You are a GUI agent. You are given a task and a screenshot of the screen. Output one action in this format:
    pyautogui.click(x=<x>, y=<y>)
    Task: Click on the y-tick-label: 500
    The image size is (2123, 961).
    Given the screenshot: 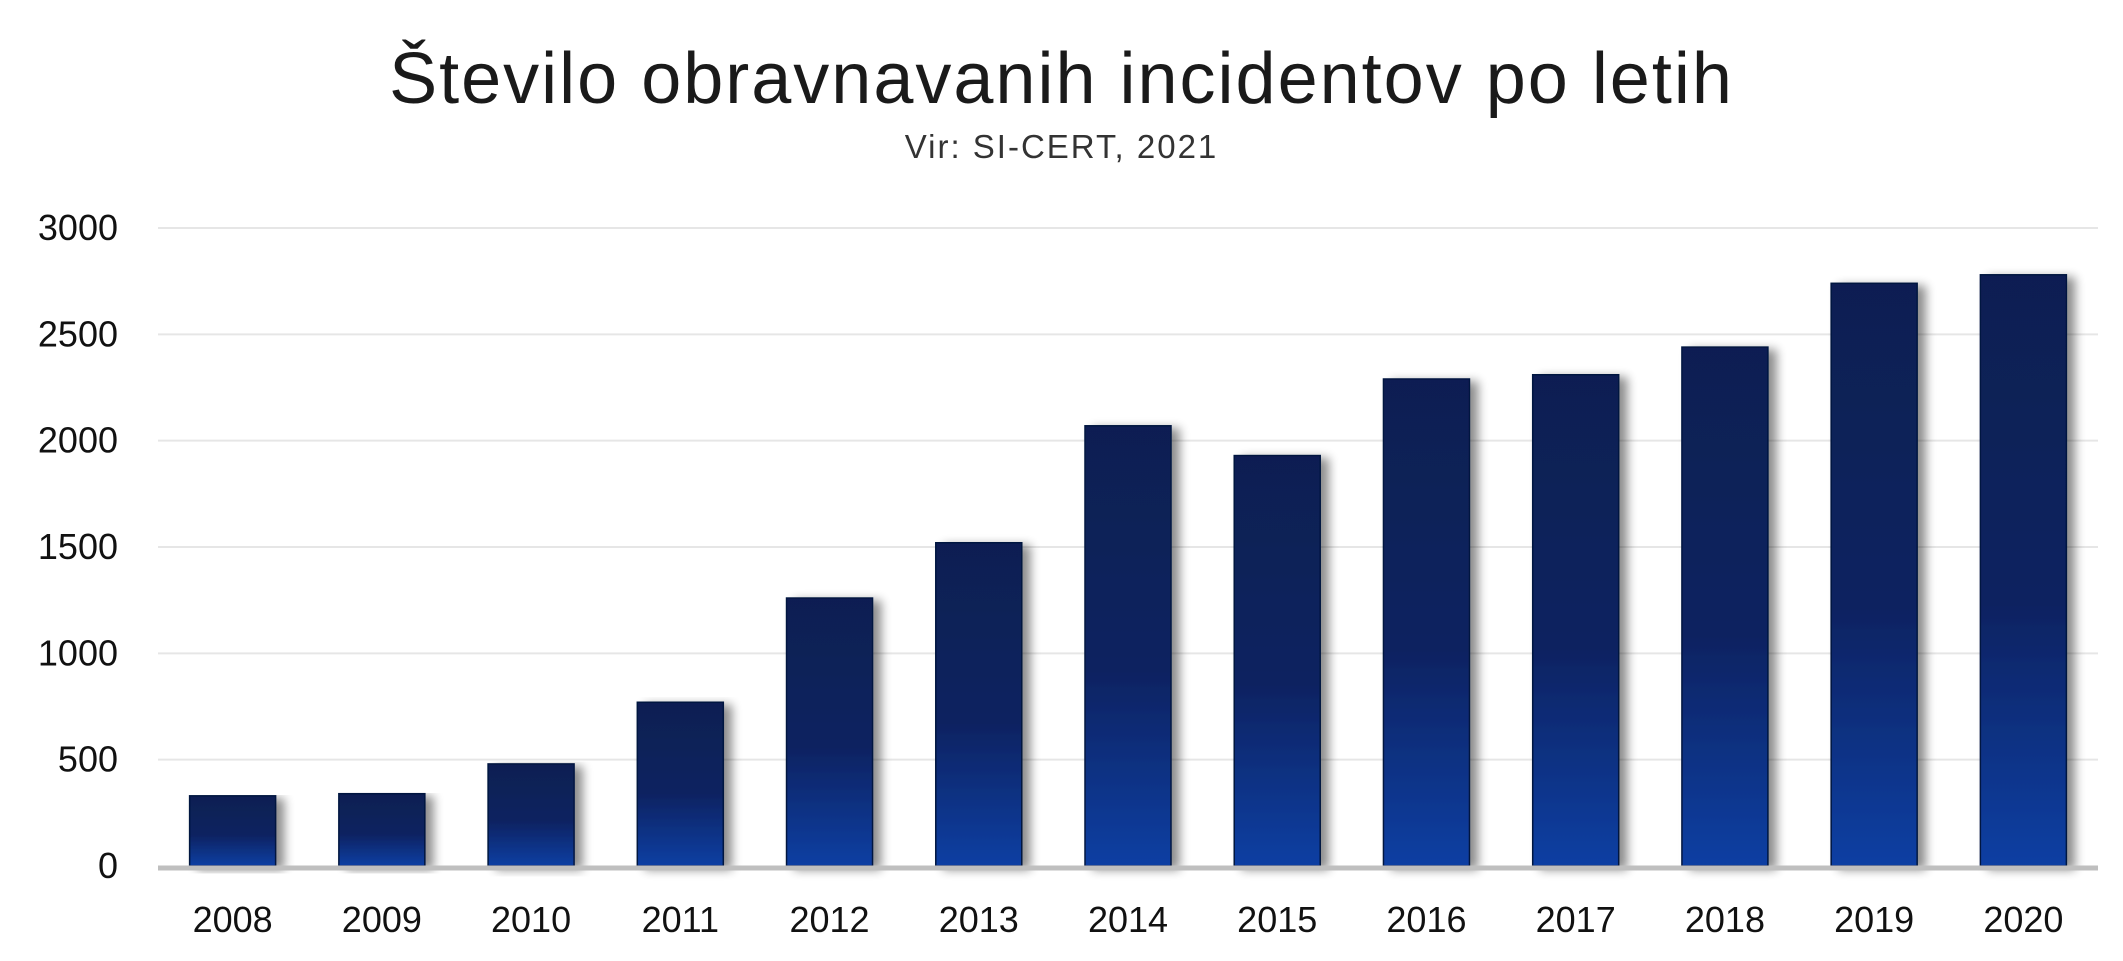 What is the action you would take?
    pyautogui.click(x=88, y=759)
    